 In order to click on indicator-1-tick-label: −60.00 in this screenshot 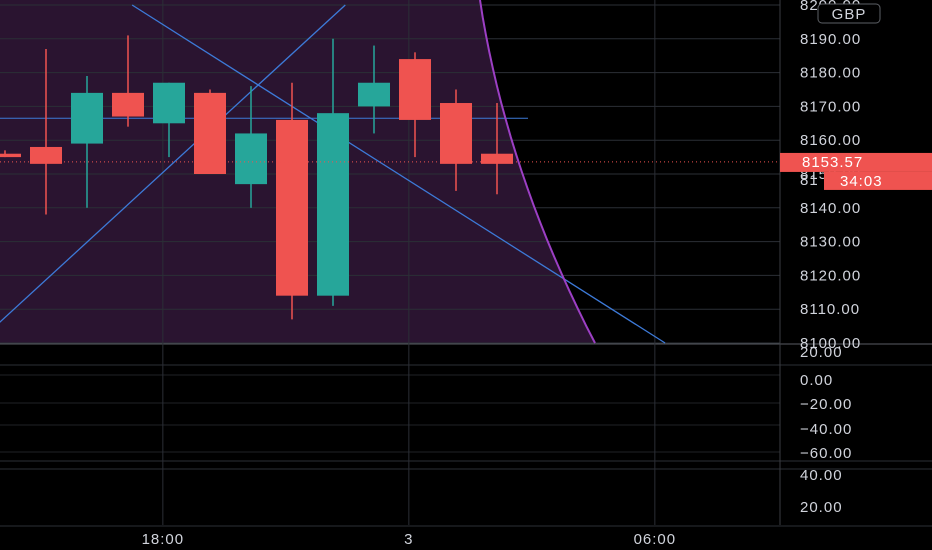, I will do `click(826, 453)`.